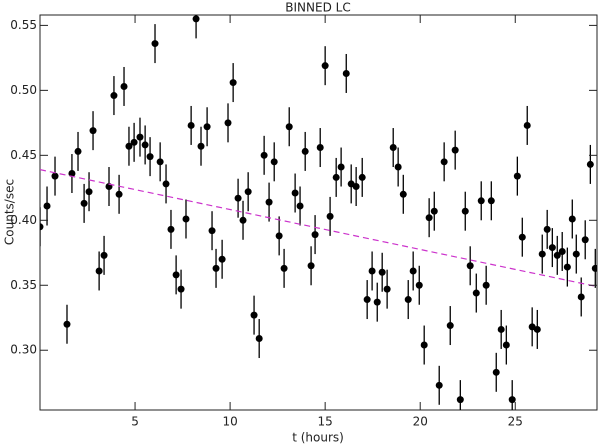 The height and width of the screenshot is (447, 600). Describe the element at coordinates (515, 422) in the screenshot. I see `x-tick-label: 25` at that location.